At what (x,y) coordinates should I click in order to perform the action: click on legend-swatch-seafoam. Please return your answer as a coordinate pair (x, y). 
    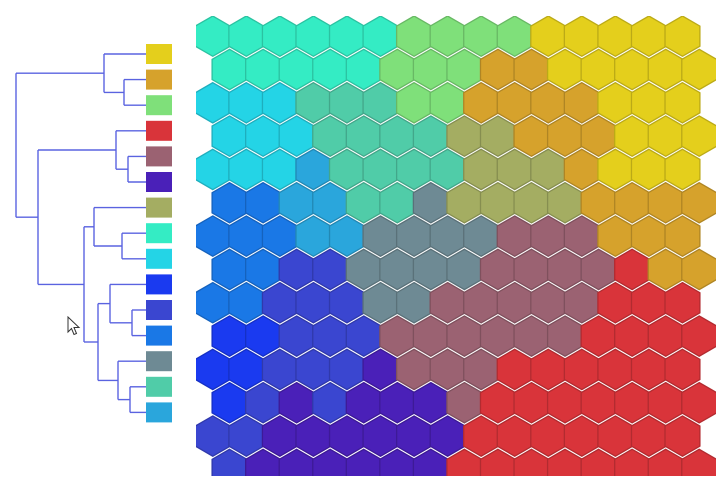
    Looking at the image, I should click on (159, 386).